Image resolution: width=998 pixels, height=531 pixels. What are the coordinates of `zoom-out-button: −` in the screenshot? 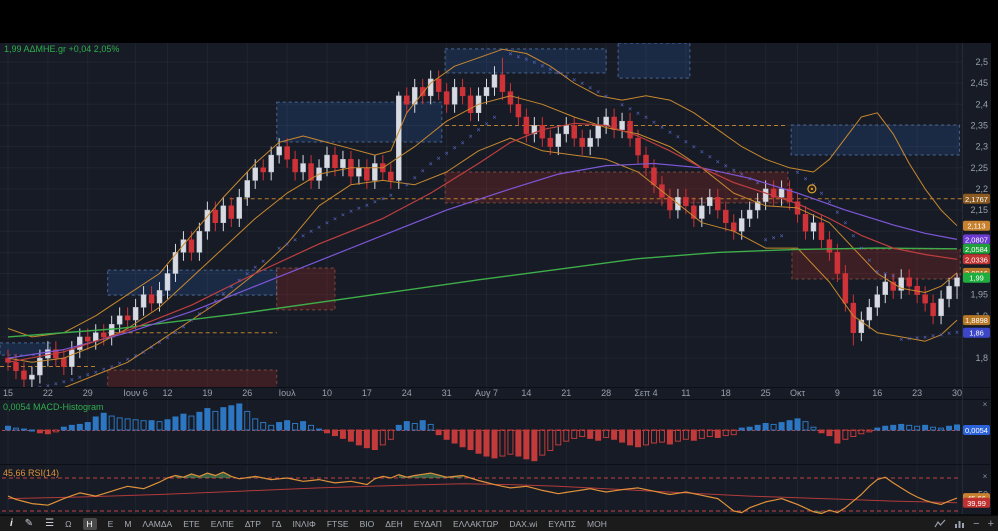 It's located at (976, 524).